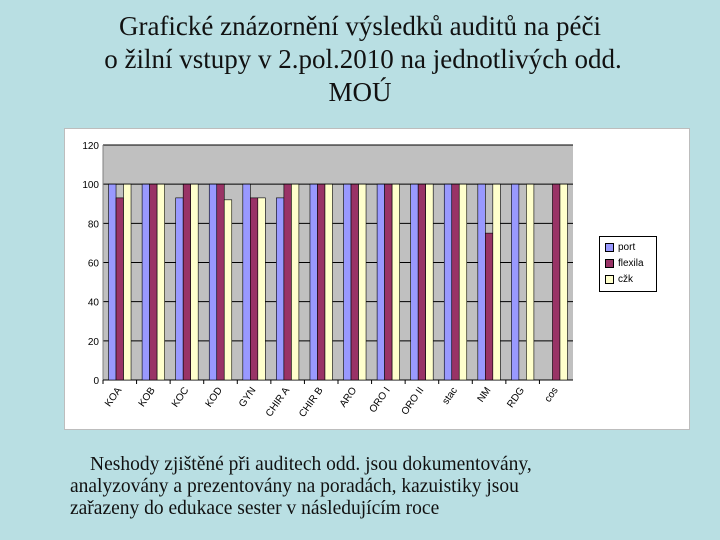  Describe the element at coordinates (311, 402) in the screenshot. I see `x-tick-label: CHIR B` at that location.